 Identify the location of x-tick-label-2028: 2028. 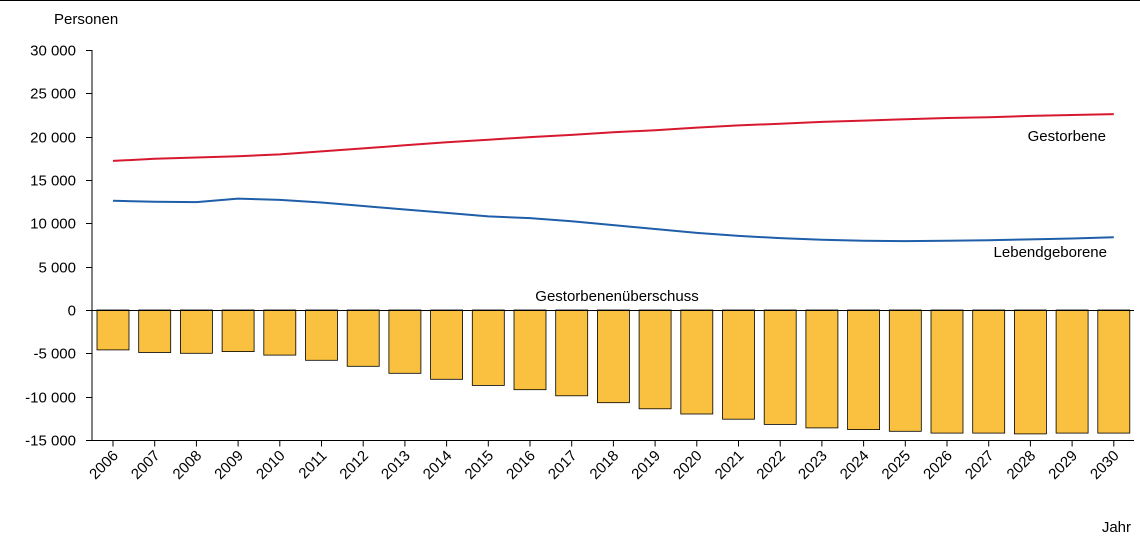
(1022, 465).